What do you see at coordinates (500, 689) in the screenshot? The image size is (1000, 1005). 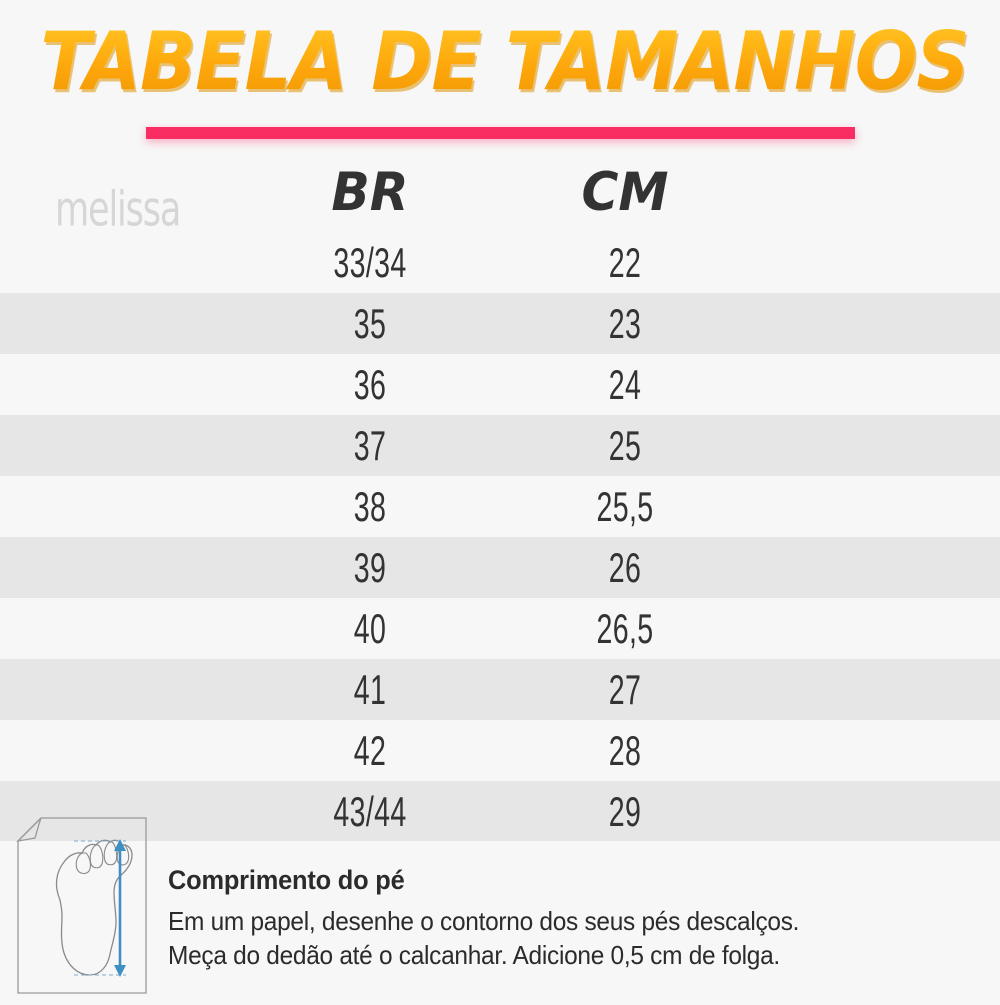 I see `table-row: 41 27` at bounding box center [500, 689].